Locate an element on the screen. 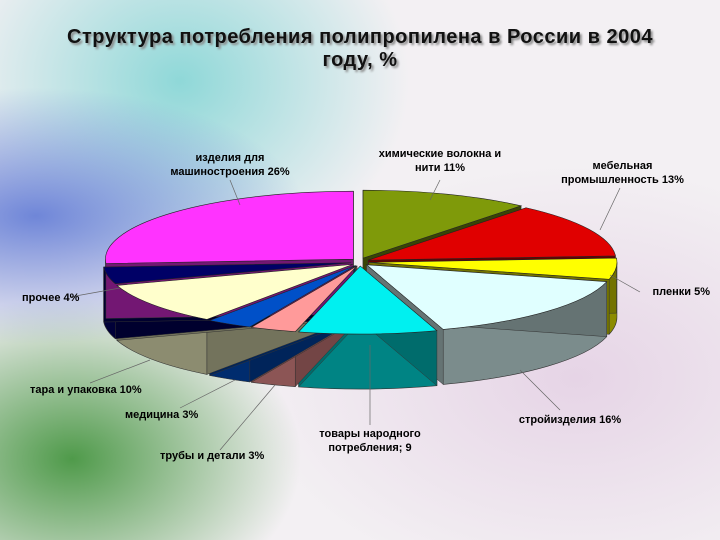 This screenshot has height=540, width=720. category-label: товары народного потребления; is located at coordinates (370, 441).